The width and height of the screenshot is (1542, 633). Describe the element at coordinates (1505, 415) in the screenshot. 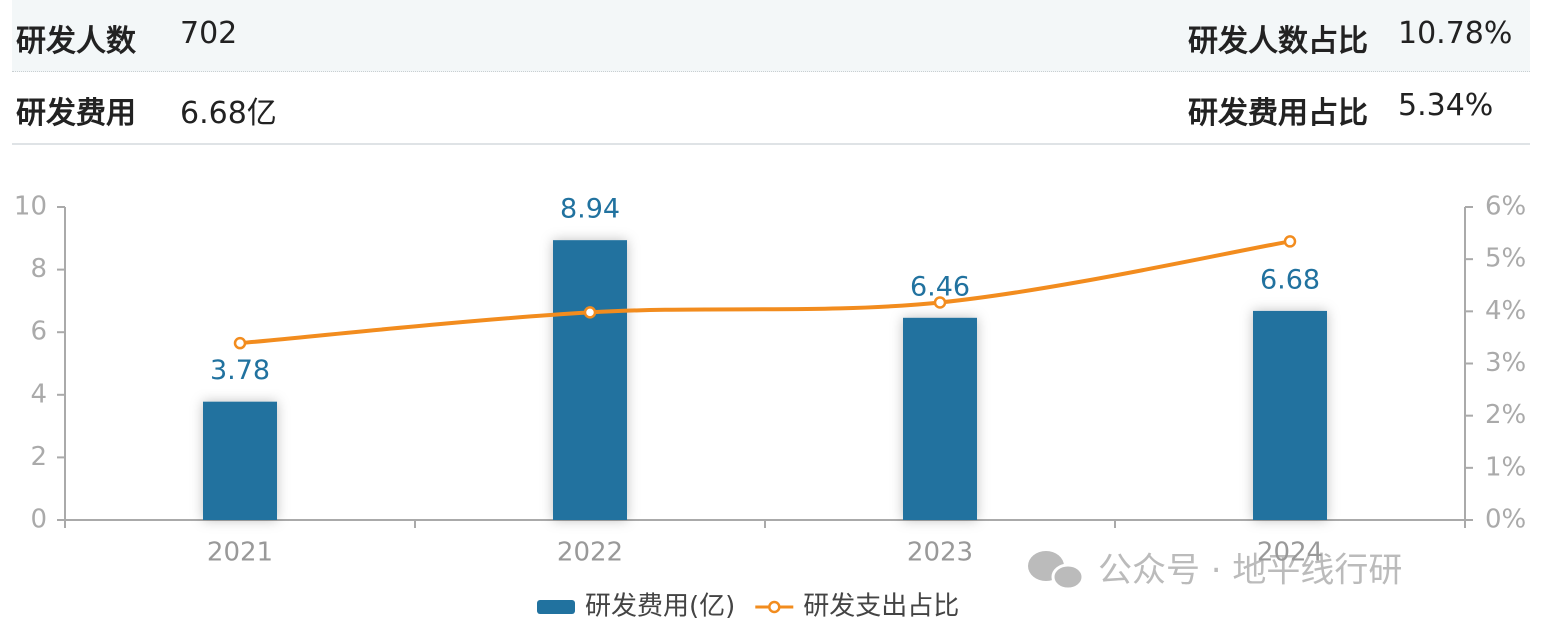

I see `y2-tick-label: 2%` at that location.